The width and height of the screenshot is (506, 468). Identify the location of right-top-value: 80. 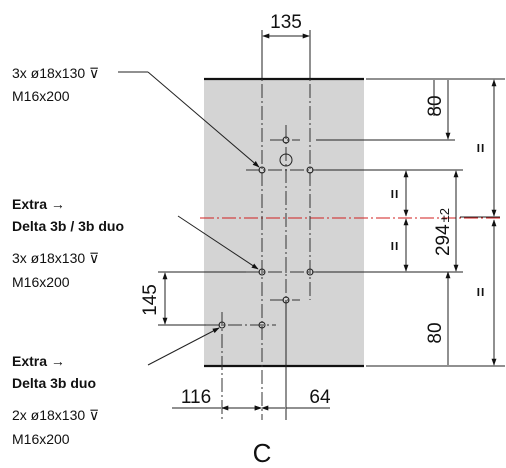
(435, 105).